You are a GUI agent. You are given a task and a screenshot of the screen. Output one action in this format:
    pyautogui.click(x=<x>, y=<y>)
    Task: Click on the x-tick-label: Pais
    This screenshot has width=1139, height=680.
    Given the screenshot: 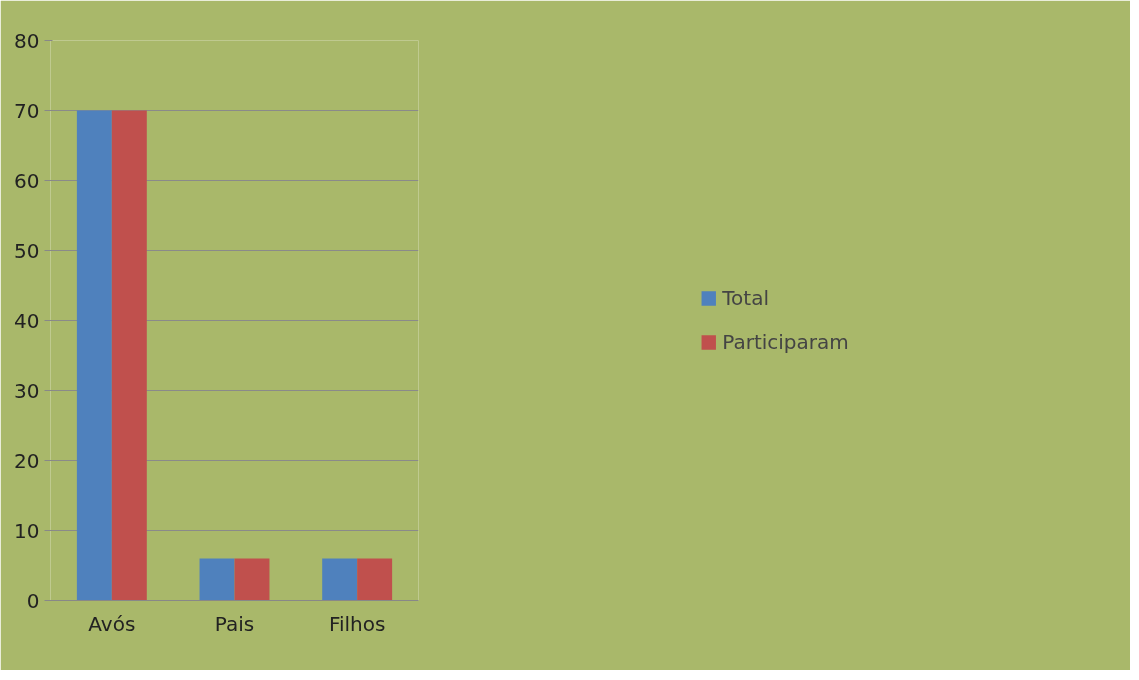 What is the action you would take?
    pyautogui.click(x=234, y=623)
    